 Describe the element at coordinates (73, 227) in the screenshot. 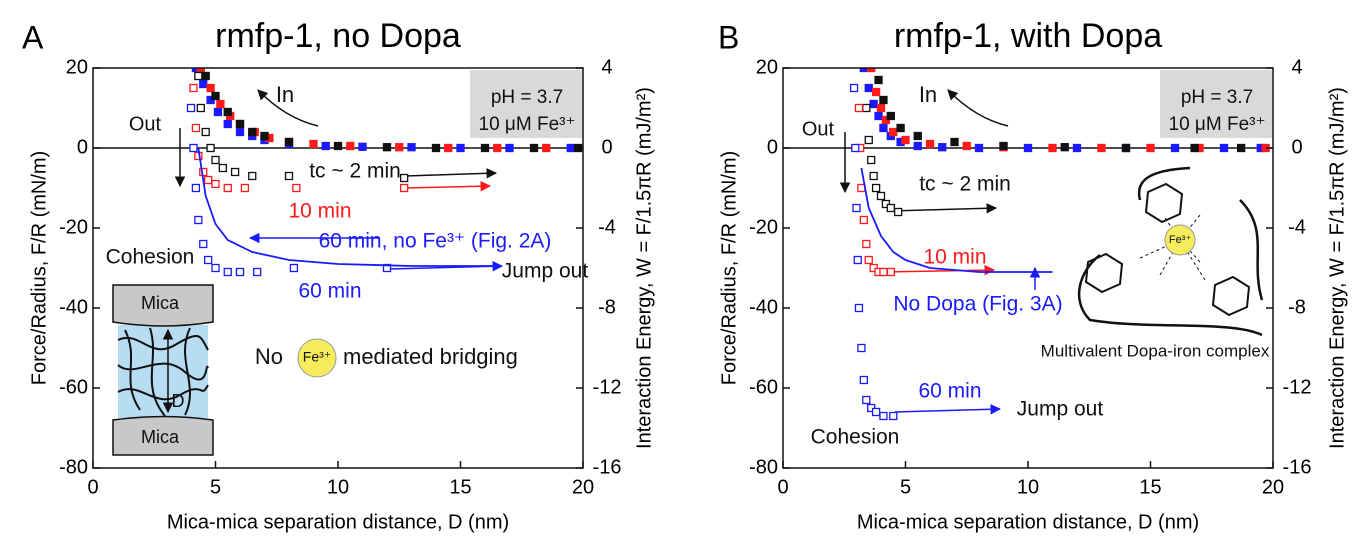

I see `y-tick-label: -20` at that location.